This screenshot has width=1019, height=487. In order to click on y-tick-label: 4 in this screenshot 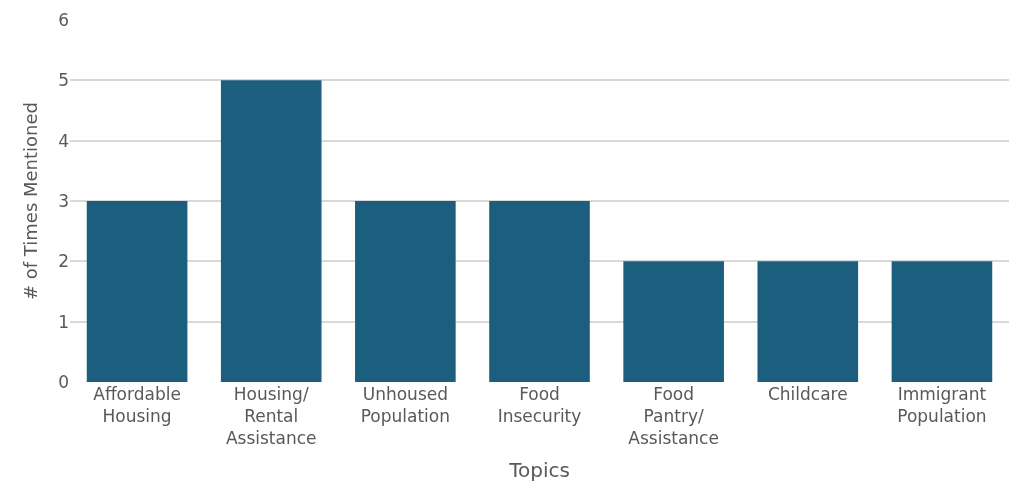, I will do `click(63, 140)`.